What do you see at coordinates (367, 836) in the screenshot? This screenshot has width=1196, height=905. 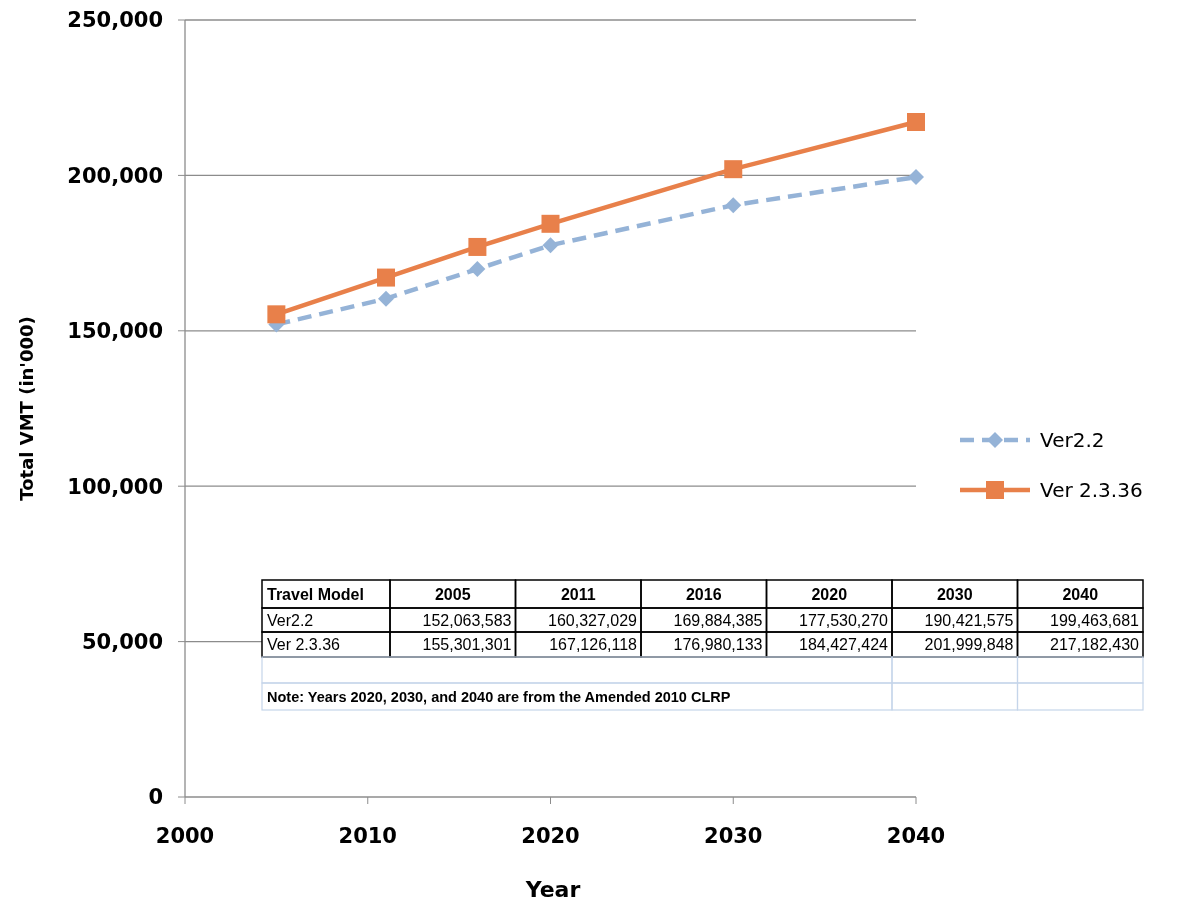 I see `x-tick-label: 2010` at bounding box center [367, 836].